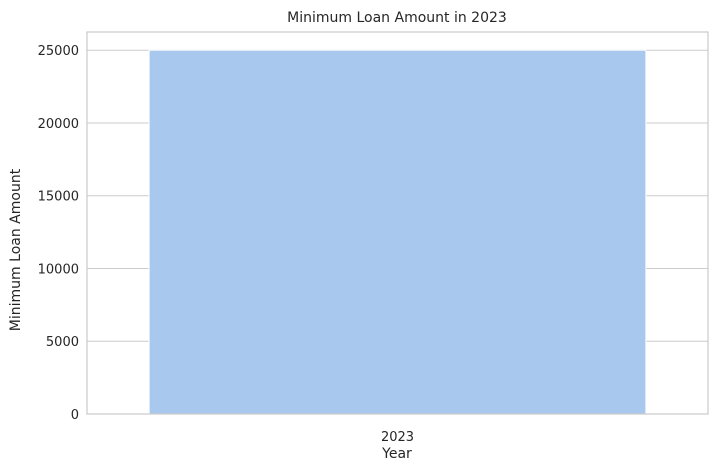  What do you see at coordinates (16, 249) in the screenshot?
I see `y-axis-label: Minimum Loan Amount` at bounding box center [16, 249].